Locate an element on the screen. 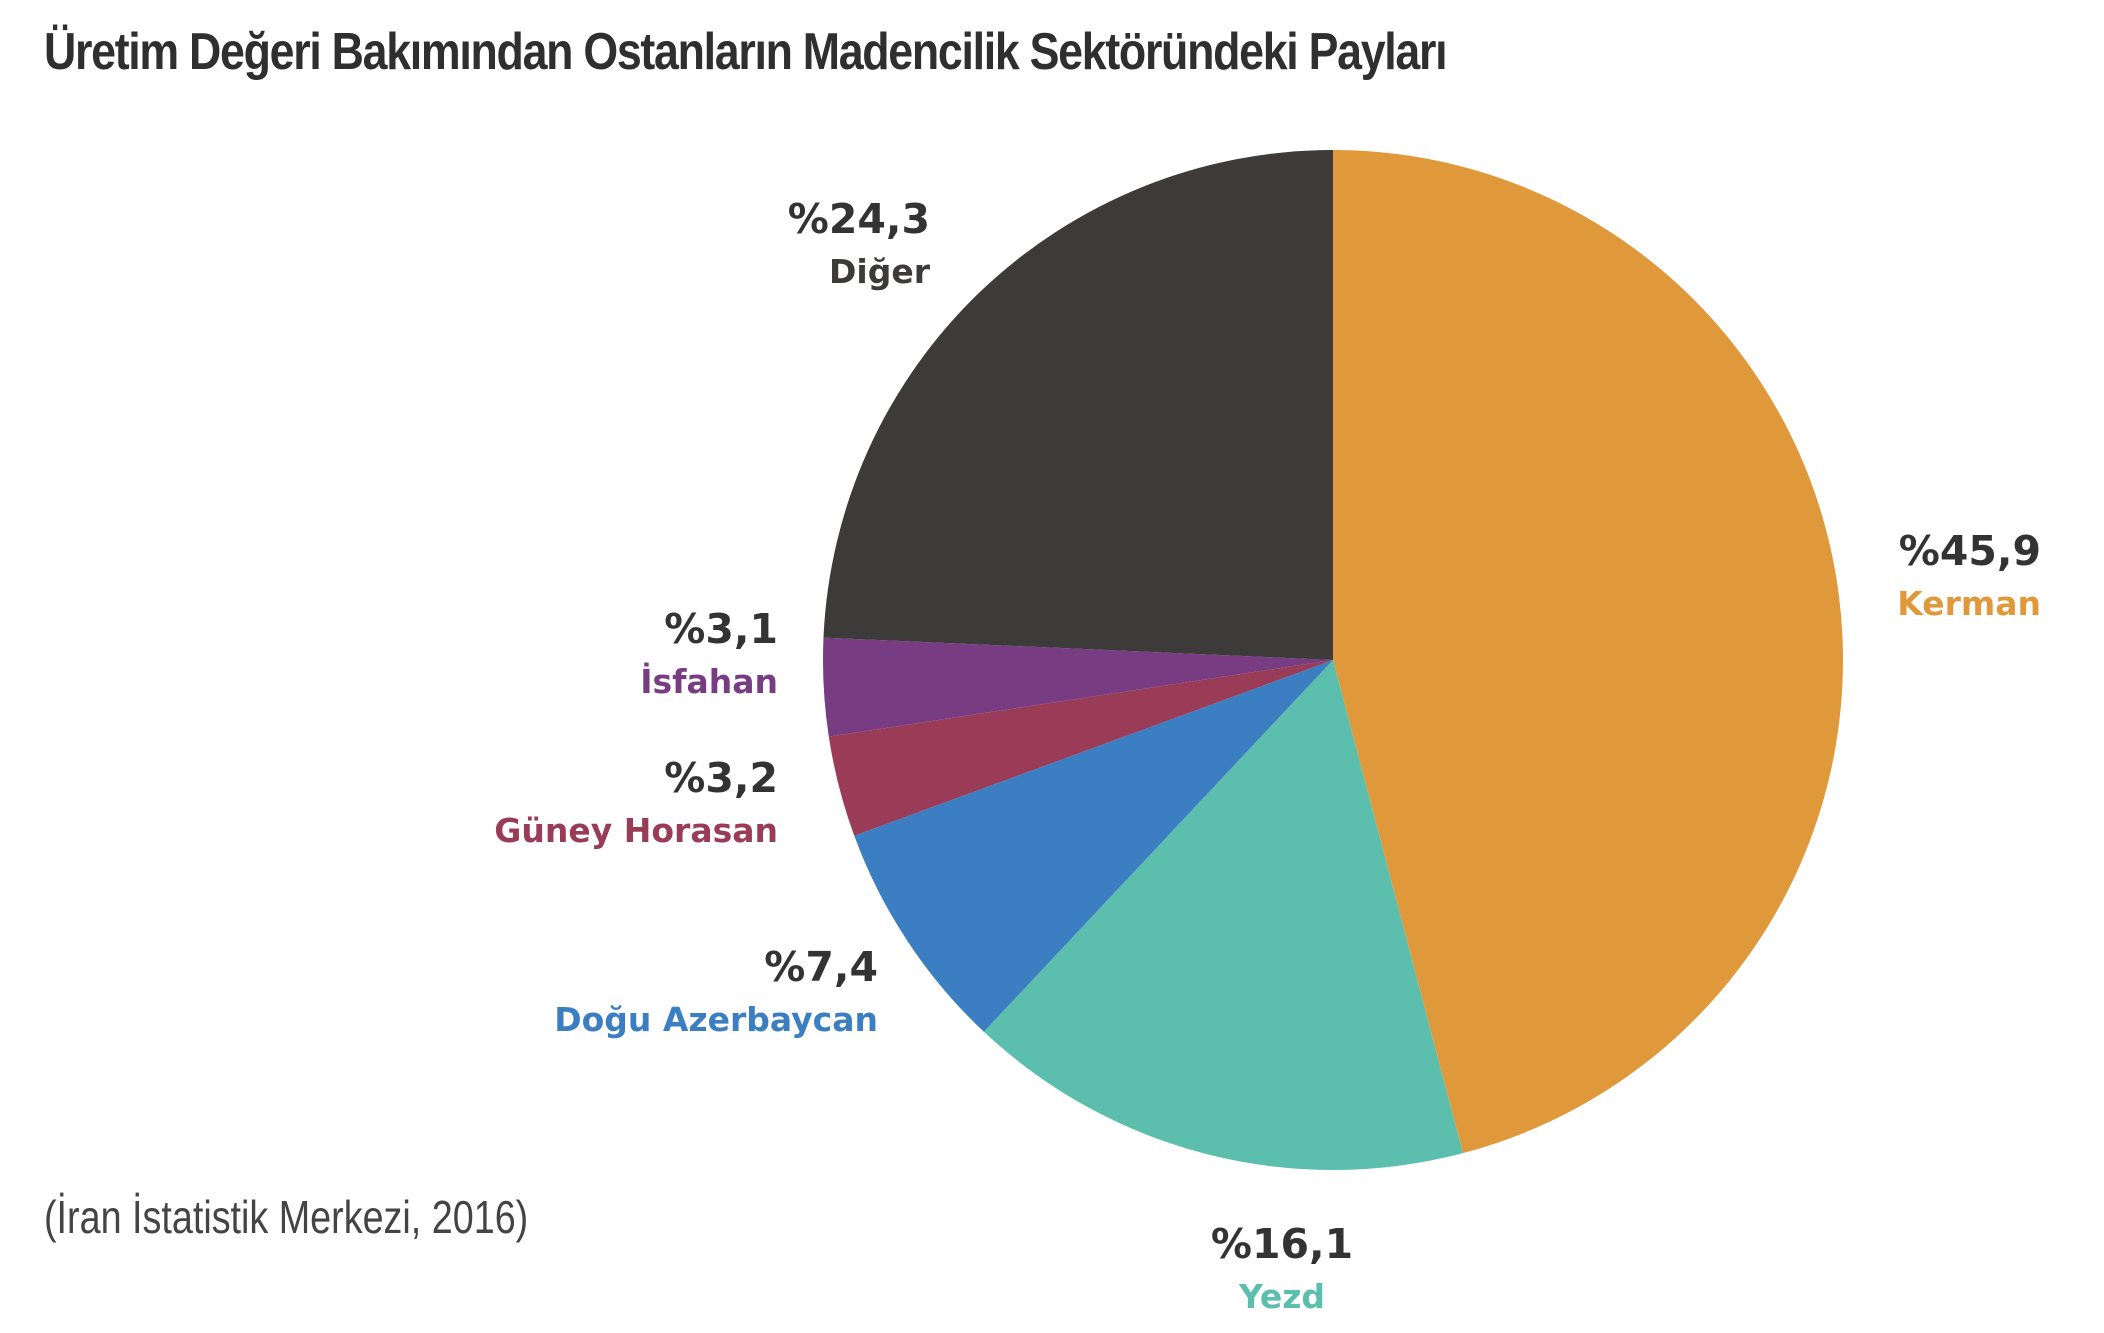  category-label-diğer: Diğer is located at coordinates (880, 271).